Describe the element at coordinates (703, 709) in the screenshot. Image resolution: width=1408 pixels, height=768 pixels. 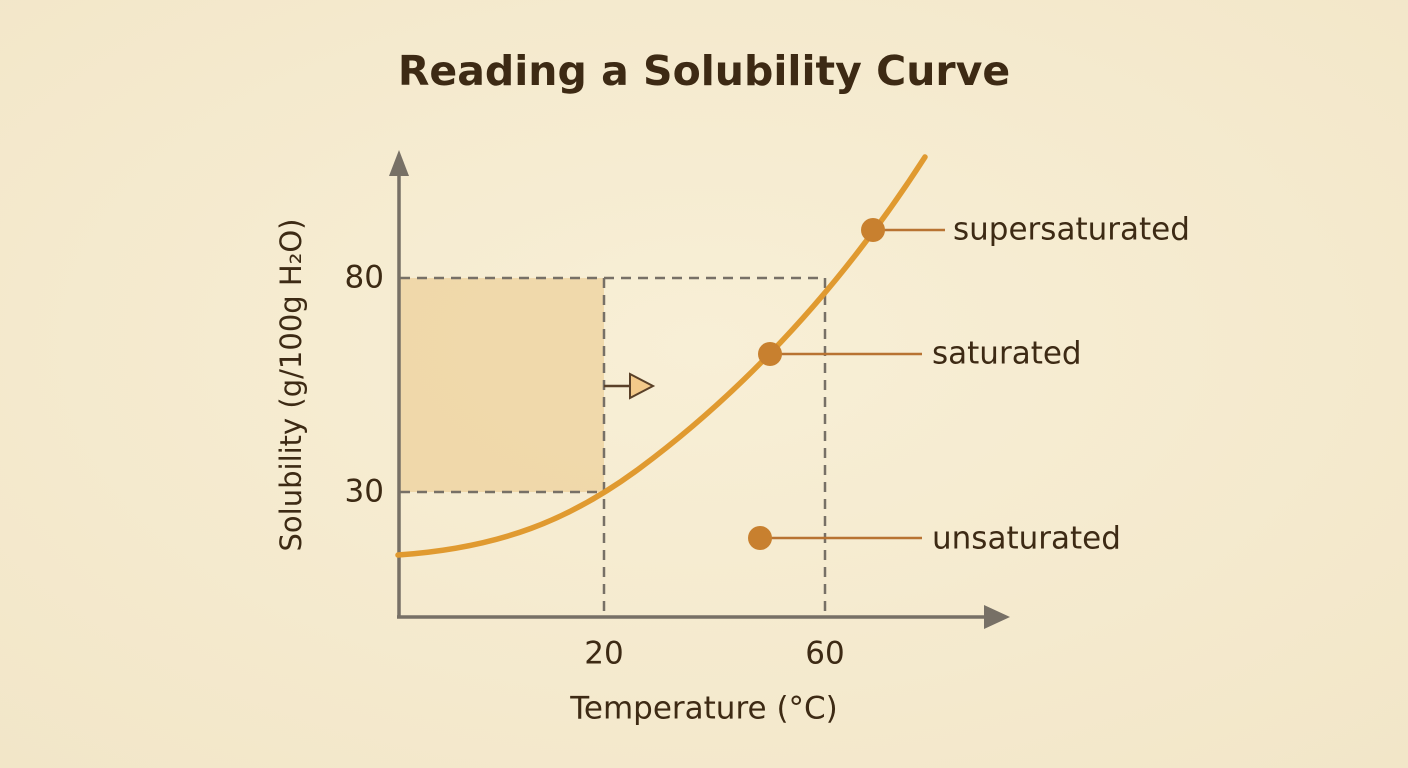
I see `x-axis-label: Temperature (°C)` at that location.